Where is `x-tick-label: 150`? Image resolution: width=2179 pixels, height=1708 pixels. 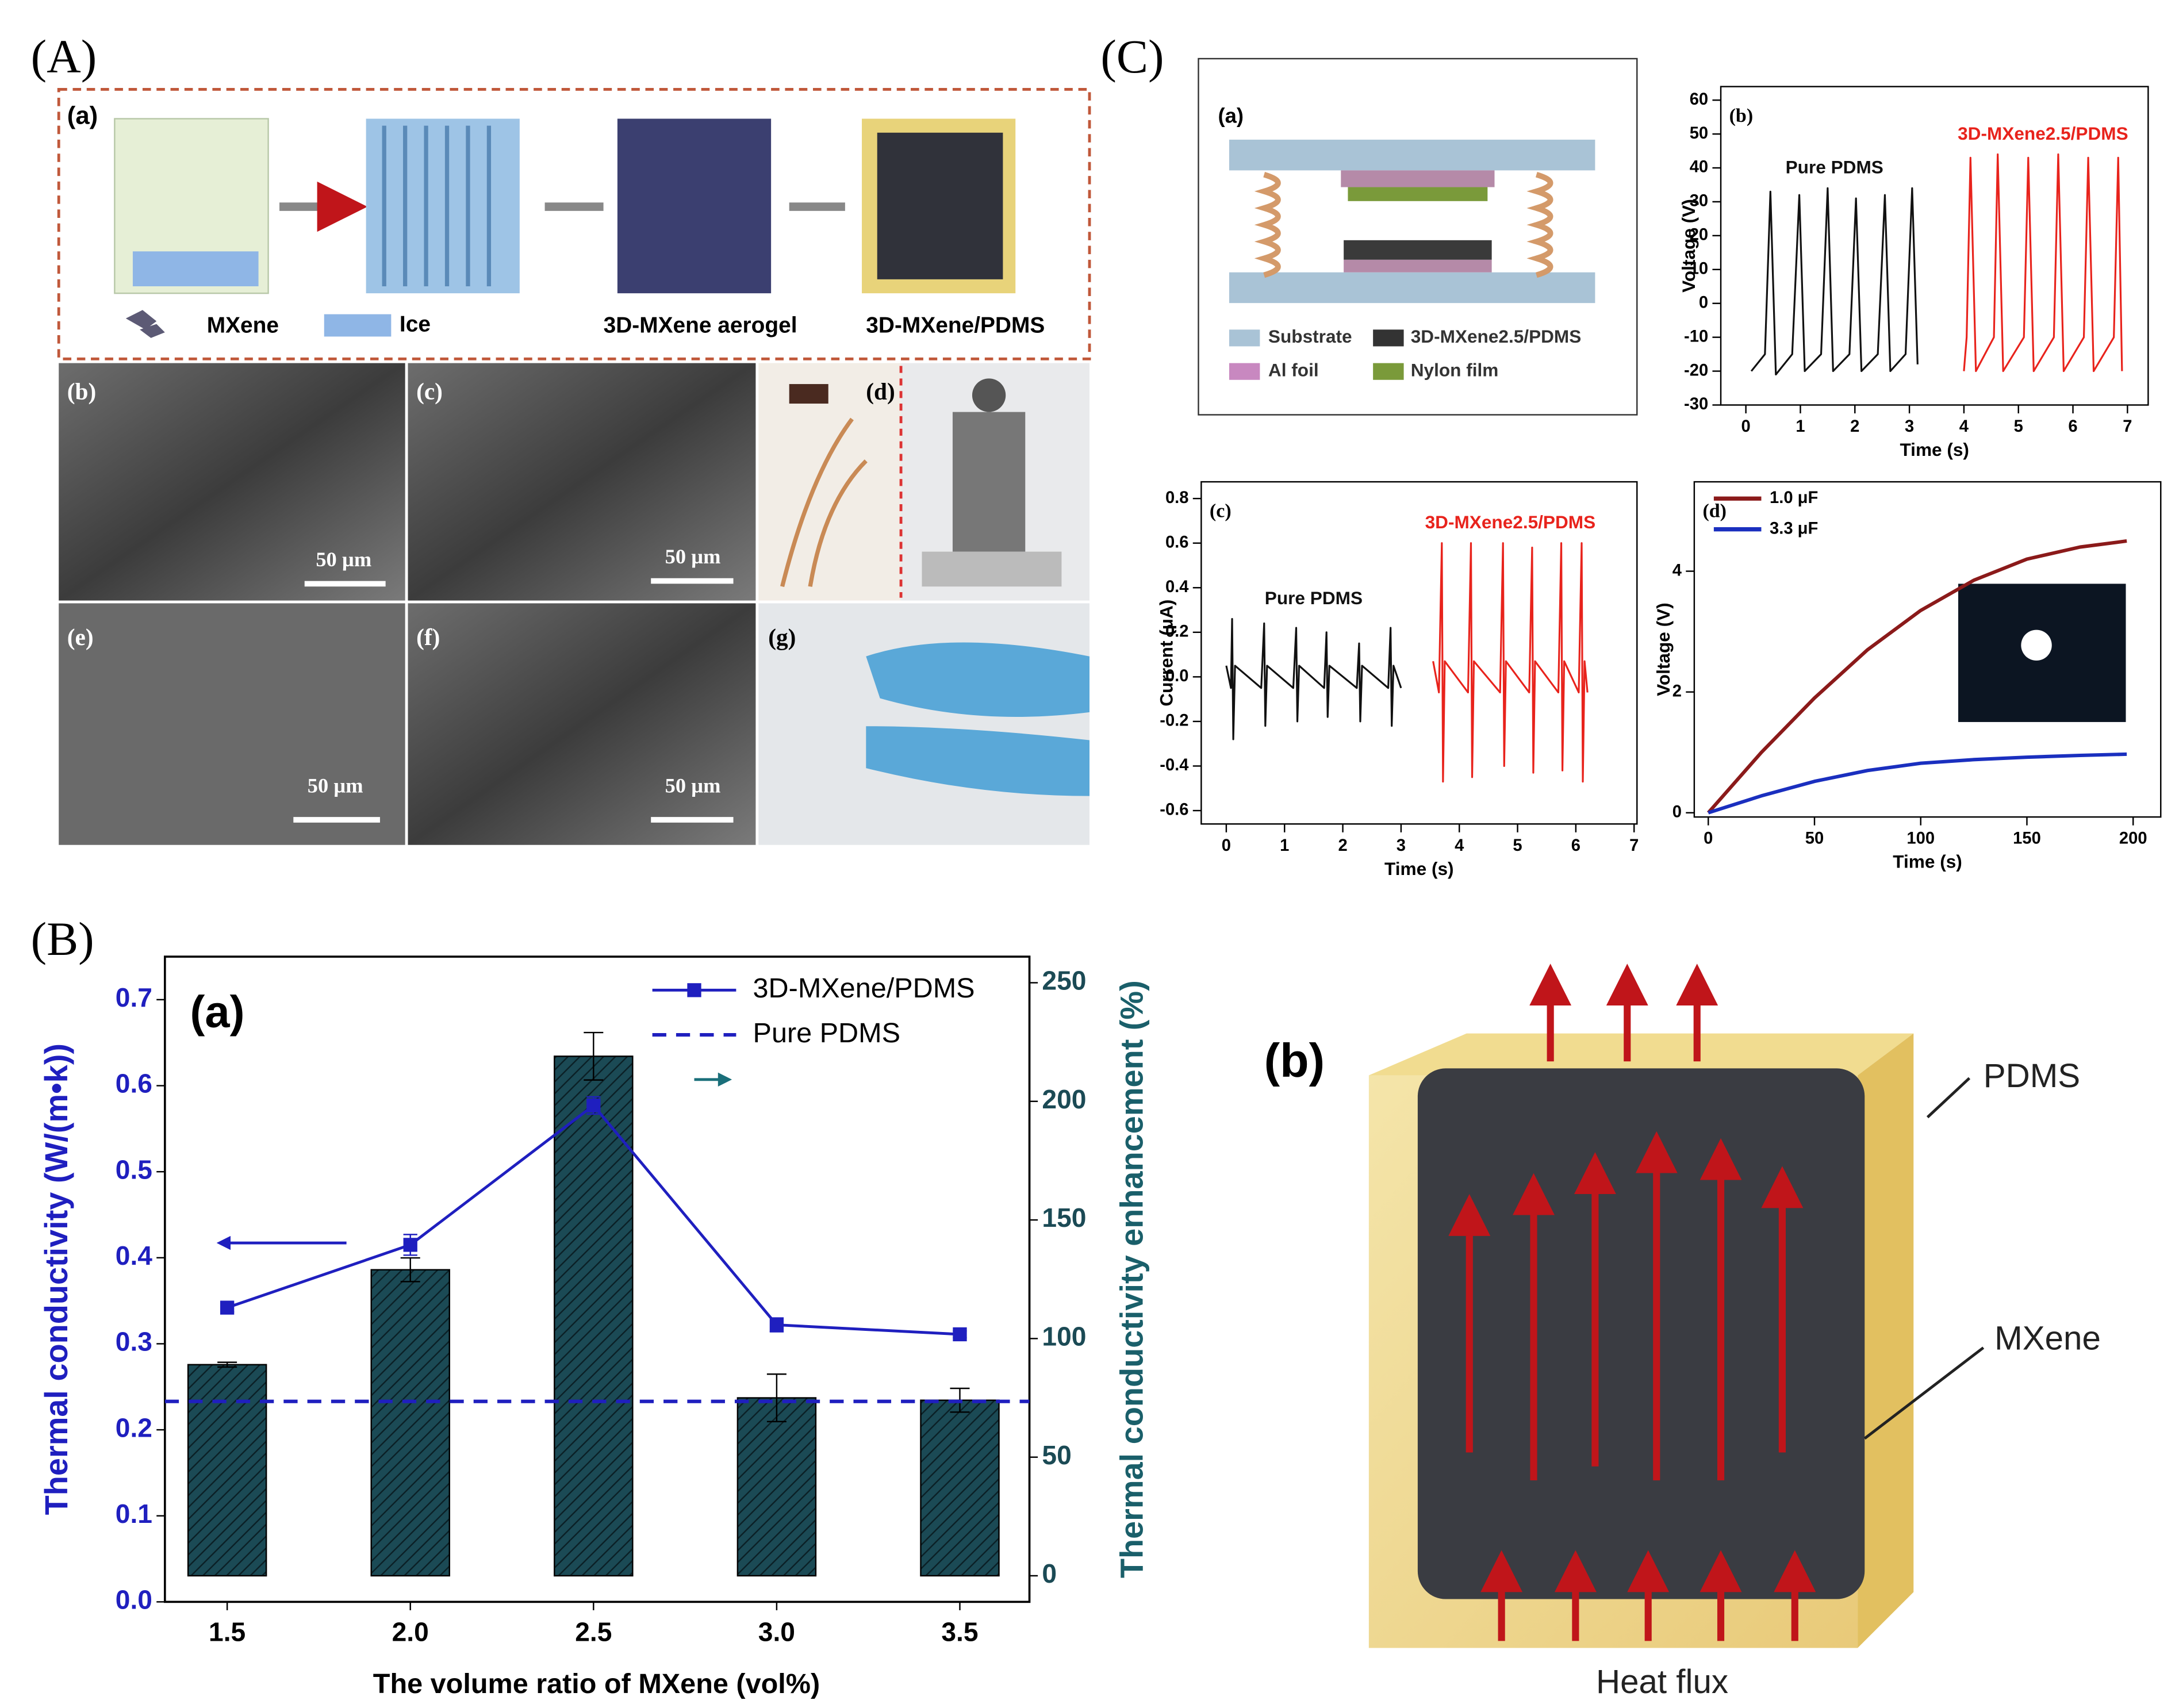
x-tick-label: 150 is located at coordinates (2027, 839).